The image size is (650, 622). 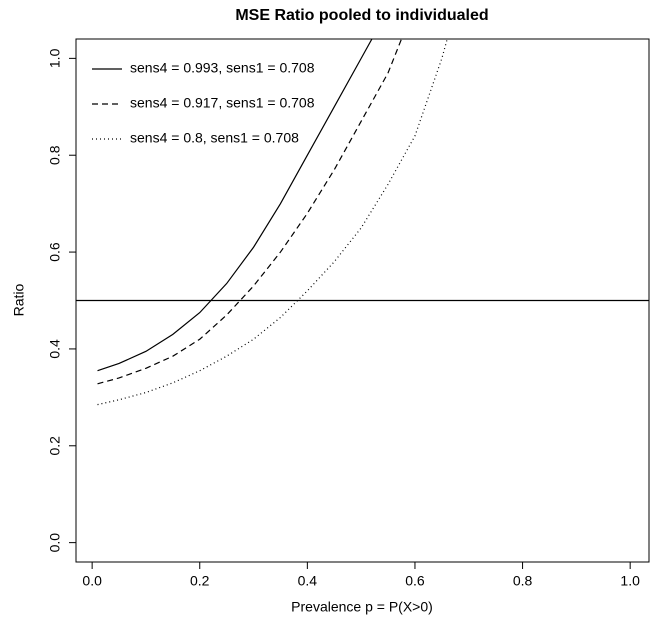 I want to click on x-axis-label: Prevalence p = P(X>0), so click(x=362, y=607).